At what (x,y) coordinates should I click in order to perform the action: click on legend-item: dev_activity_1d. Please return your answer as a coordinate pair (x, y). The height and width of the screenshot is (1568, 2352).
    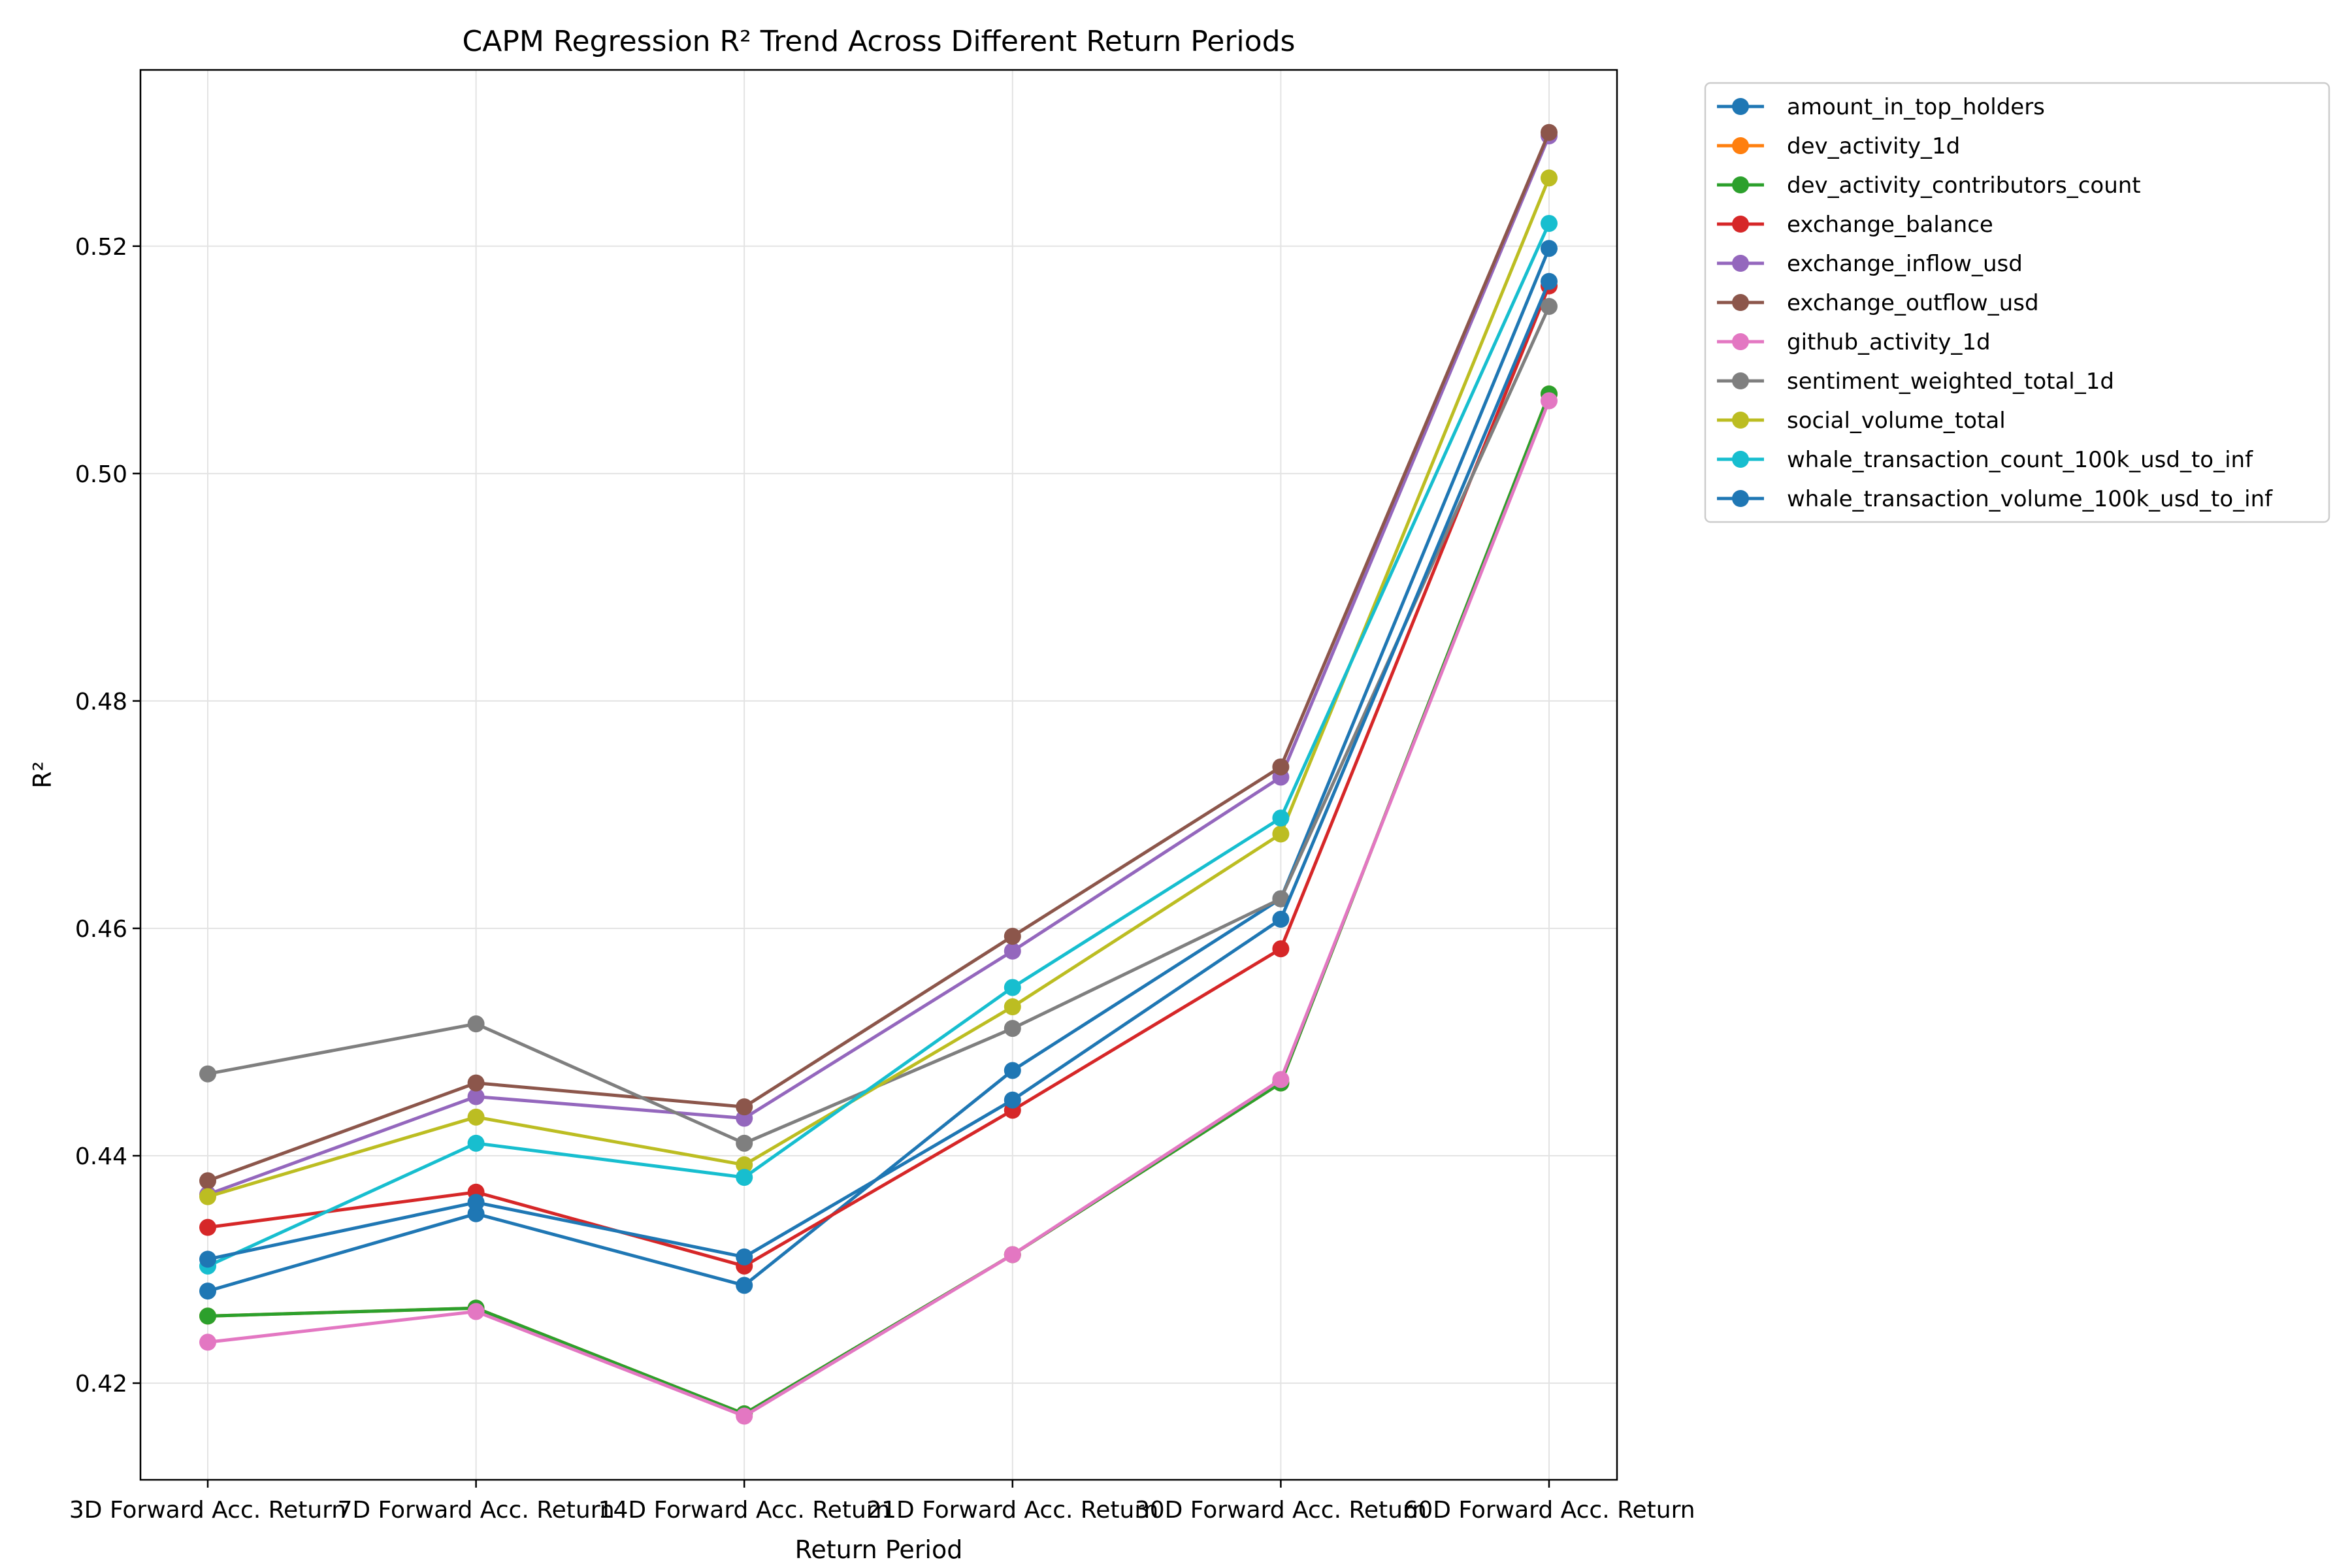
    Looking at the image, I should click on (1838, 146).